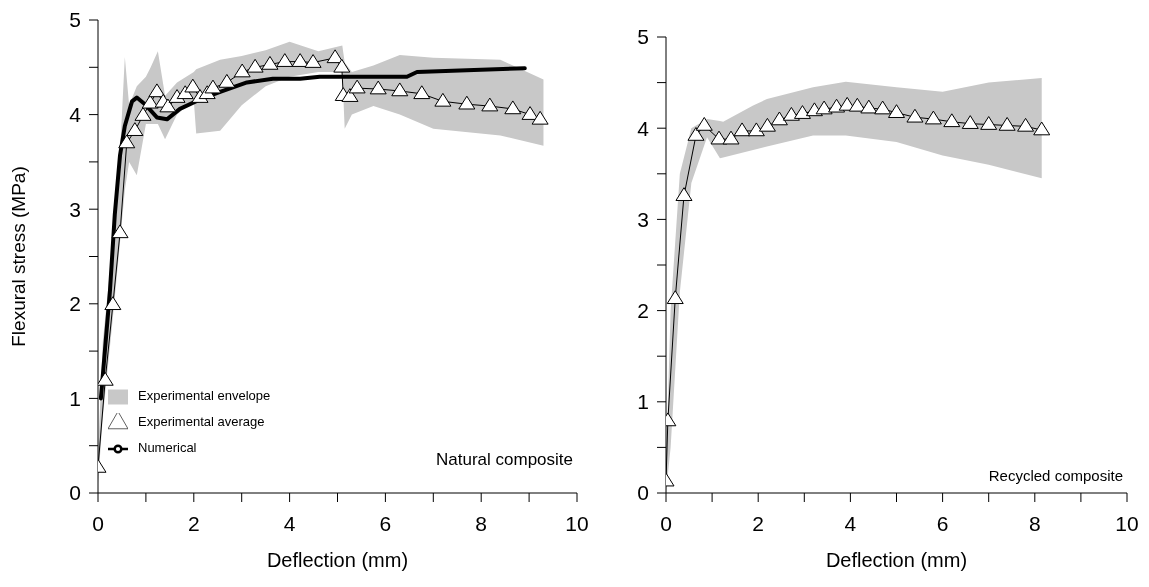 The width and height of the screenshot is (1149, 587). What do you see at coordinates (18, 256) in the screenshot?
I see `y-axis-title: Flexural stress (MPa)` at bounding box center [18, 256].